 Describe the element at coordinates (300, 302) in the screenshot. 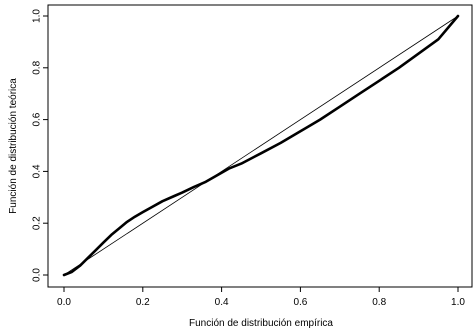

I see `x-tick-label: 0.6` at that location.